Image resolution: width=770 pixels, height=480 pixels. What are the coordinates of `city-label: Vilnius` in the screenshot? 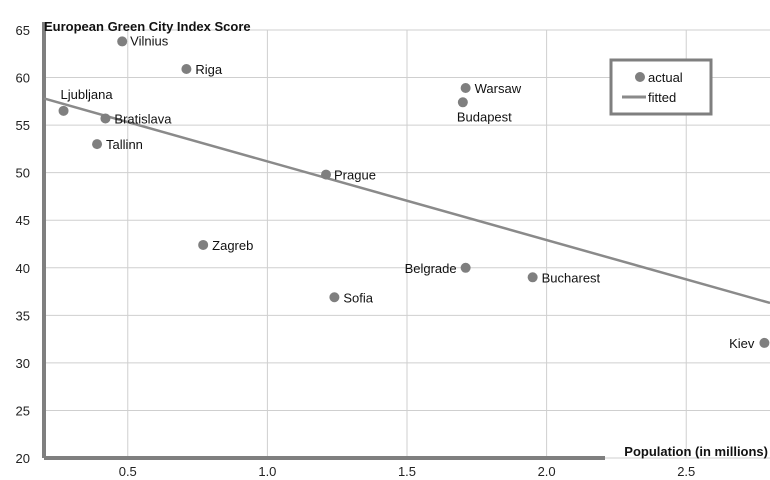 It's located at (149, 40).